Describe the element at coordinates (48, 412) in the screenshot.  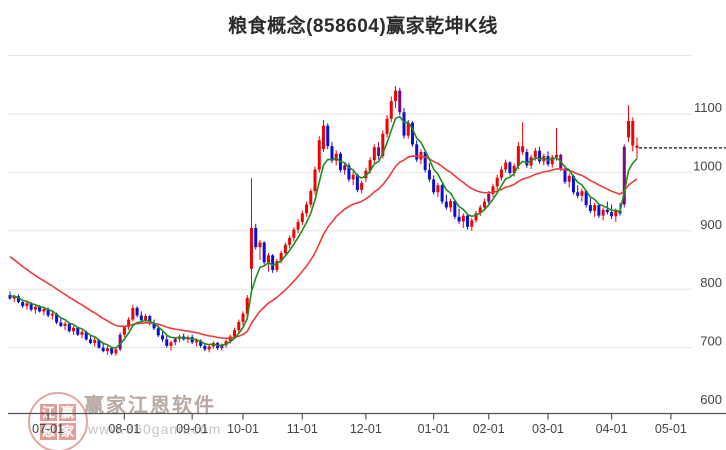
I see `seal-char: 江` at that location.